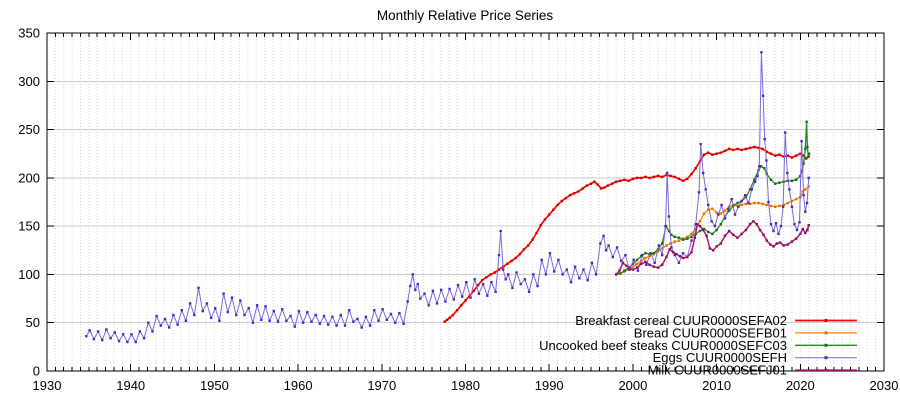 This screenshot has width=900, height=400. I want to click on x-tick-label: 1940, so click(130, 385).